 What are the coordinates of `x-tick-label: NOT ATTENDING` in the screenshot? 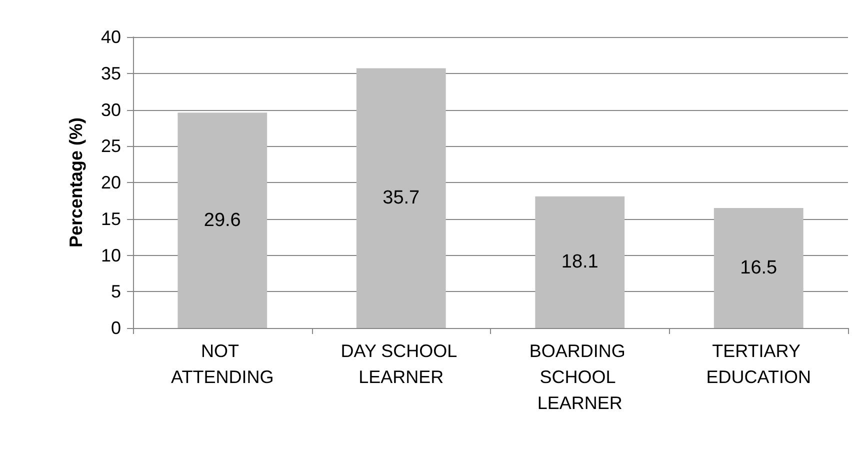 It's located at (222, 364).